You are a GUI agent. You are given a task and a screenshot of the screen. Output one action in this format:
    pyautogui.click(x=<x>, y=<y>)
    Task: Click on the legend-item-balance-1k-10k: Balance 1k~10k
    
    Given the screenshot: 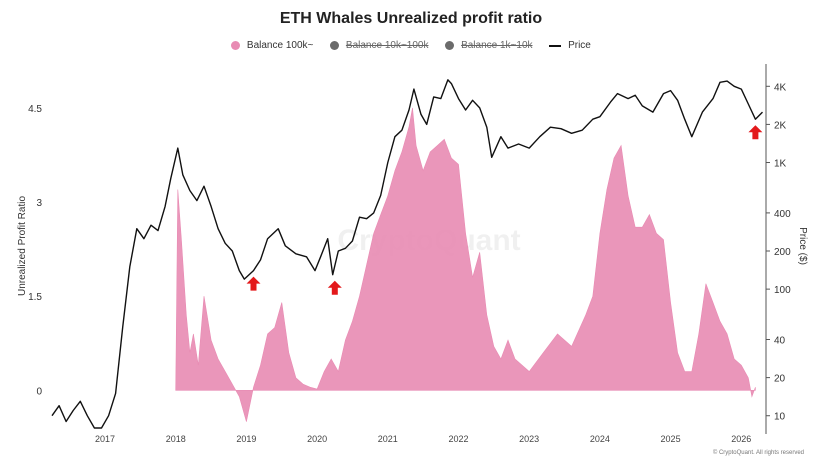 What is the action you would take?
    pyautogui.click(x=489, y=45)
    